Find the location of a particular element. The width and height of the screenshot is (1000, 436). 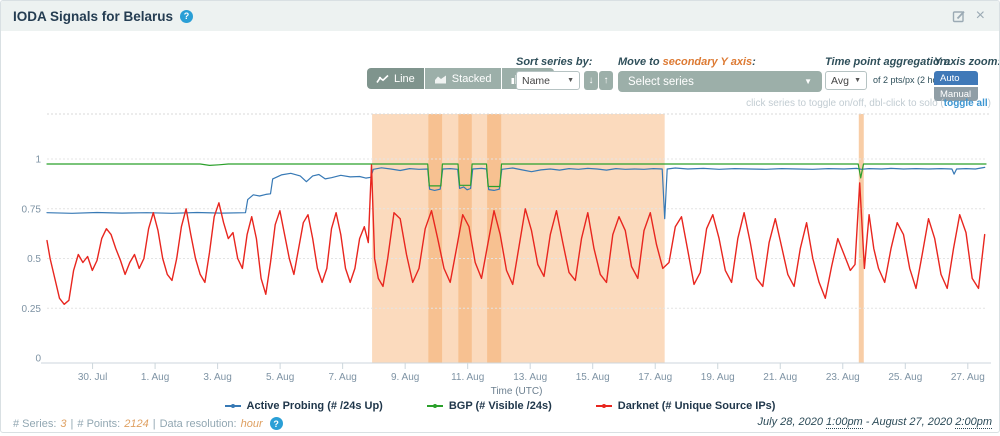

toggle-all-link: toggle all is located at coordinates (965, 103).